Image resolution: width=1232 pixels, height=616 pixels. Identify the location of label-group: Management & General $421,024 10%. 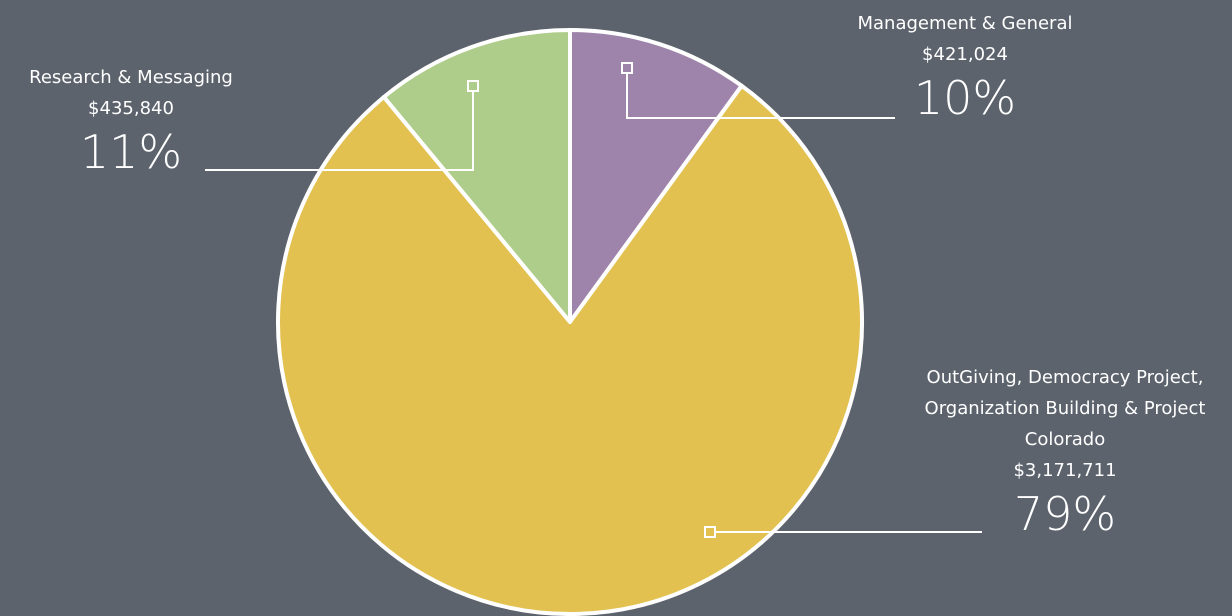
(965, 67).